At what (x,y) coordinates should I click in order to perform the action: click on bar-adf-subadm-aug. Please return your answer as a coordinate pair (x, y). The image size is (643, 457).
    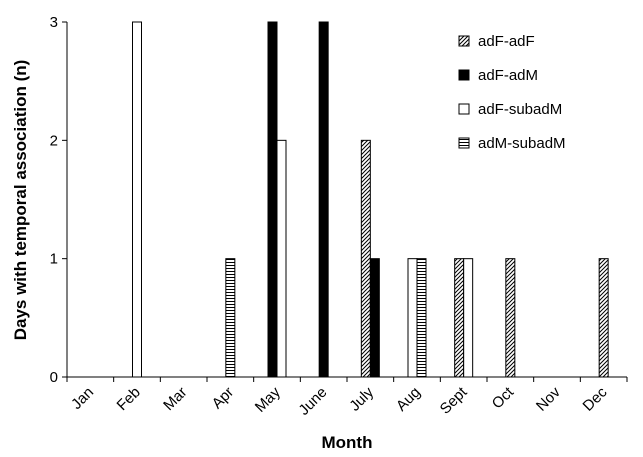
    Looking at the image, I should click on (412, 318).